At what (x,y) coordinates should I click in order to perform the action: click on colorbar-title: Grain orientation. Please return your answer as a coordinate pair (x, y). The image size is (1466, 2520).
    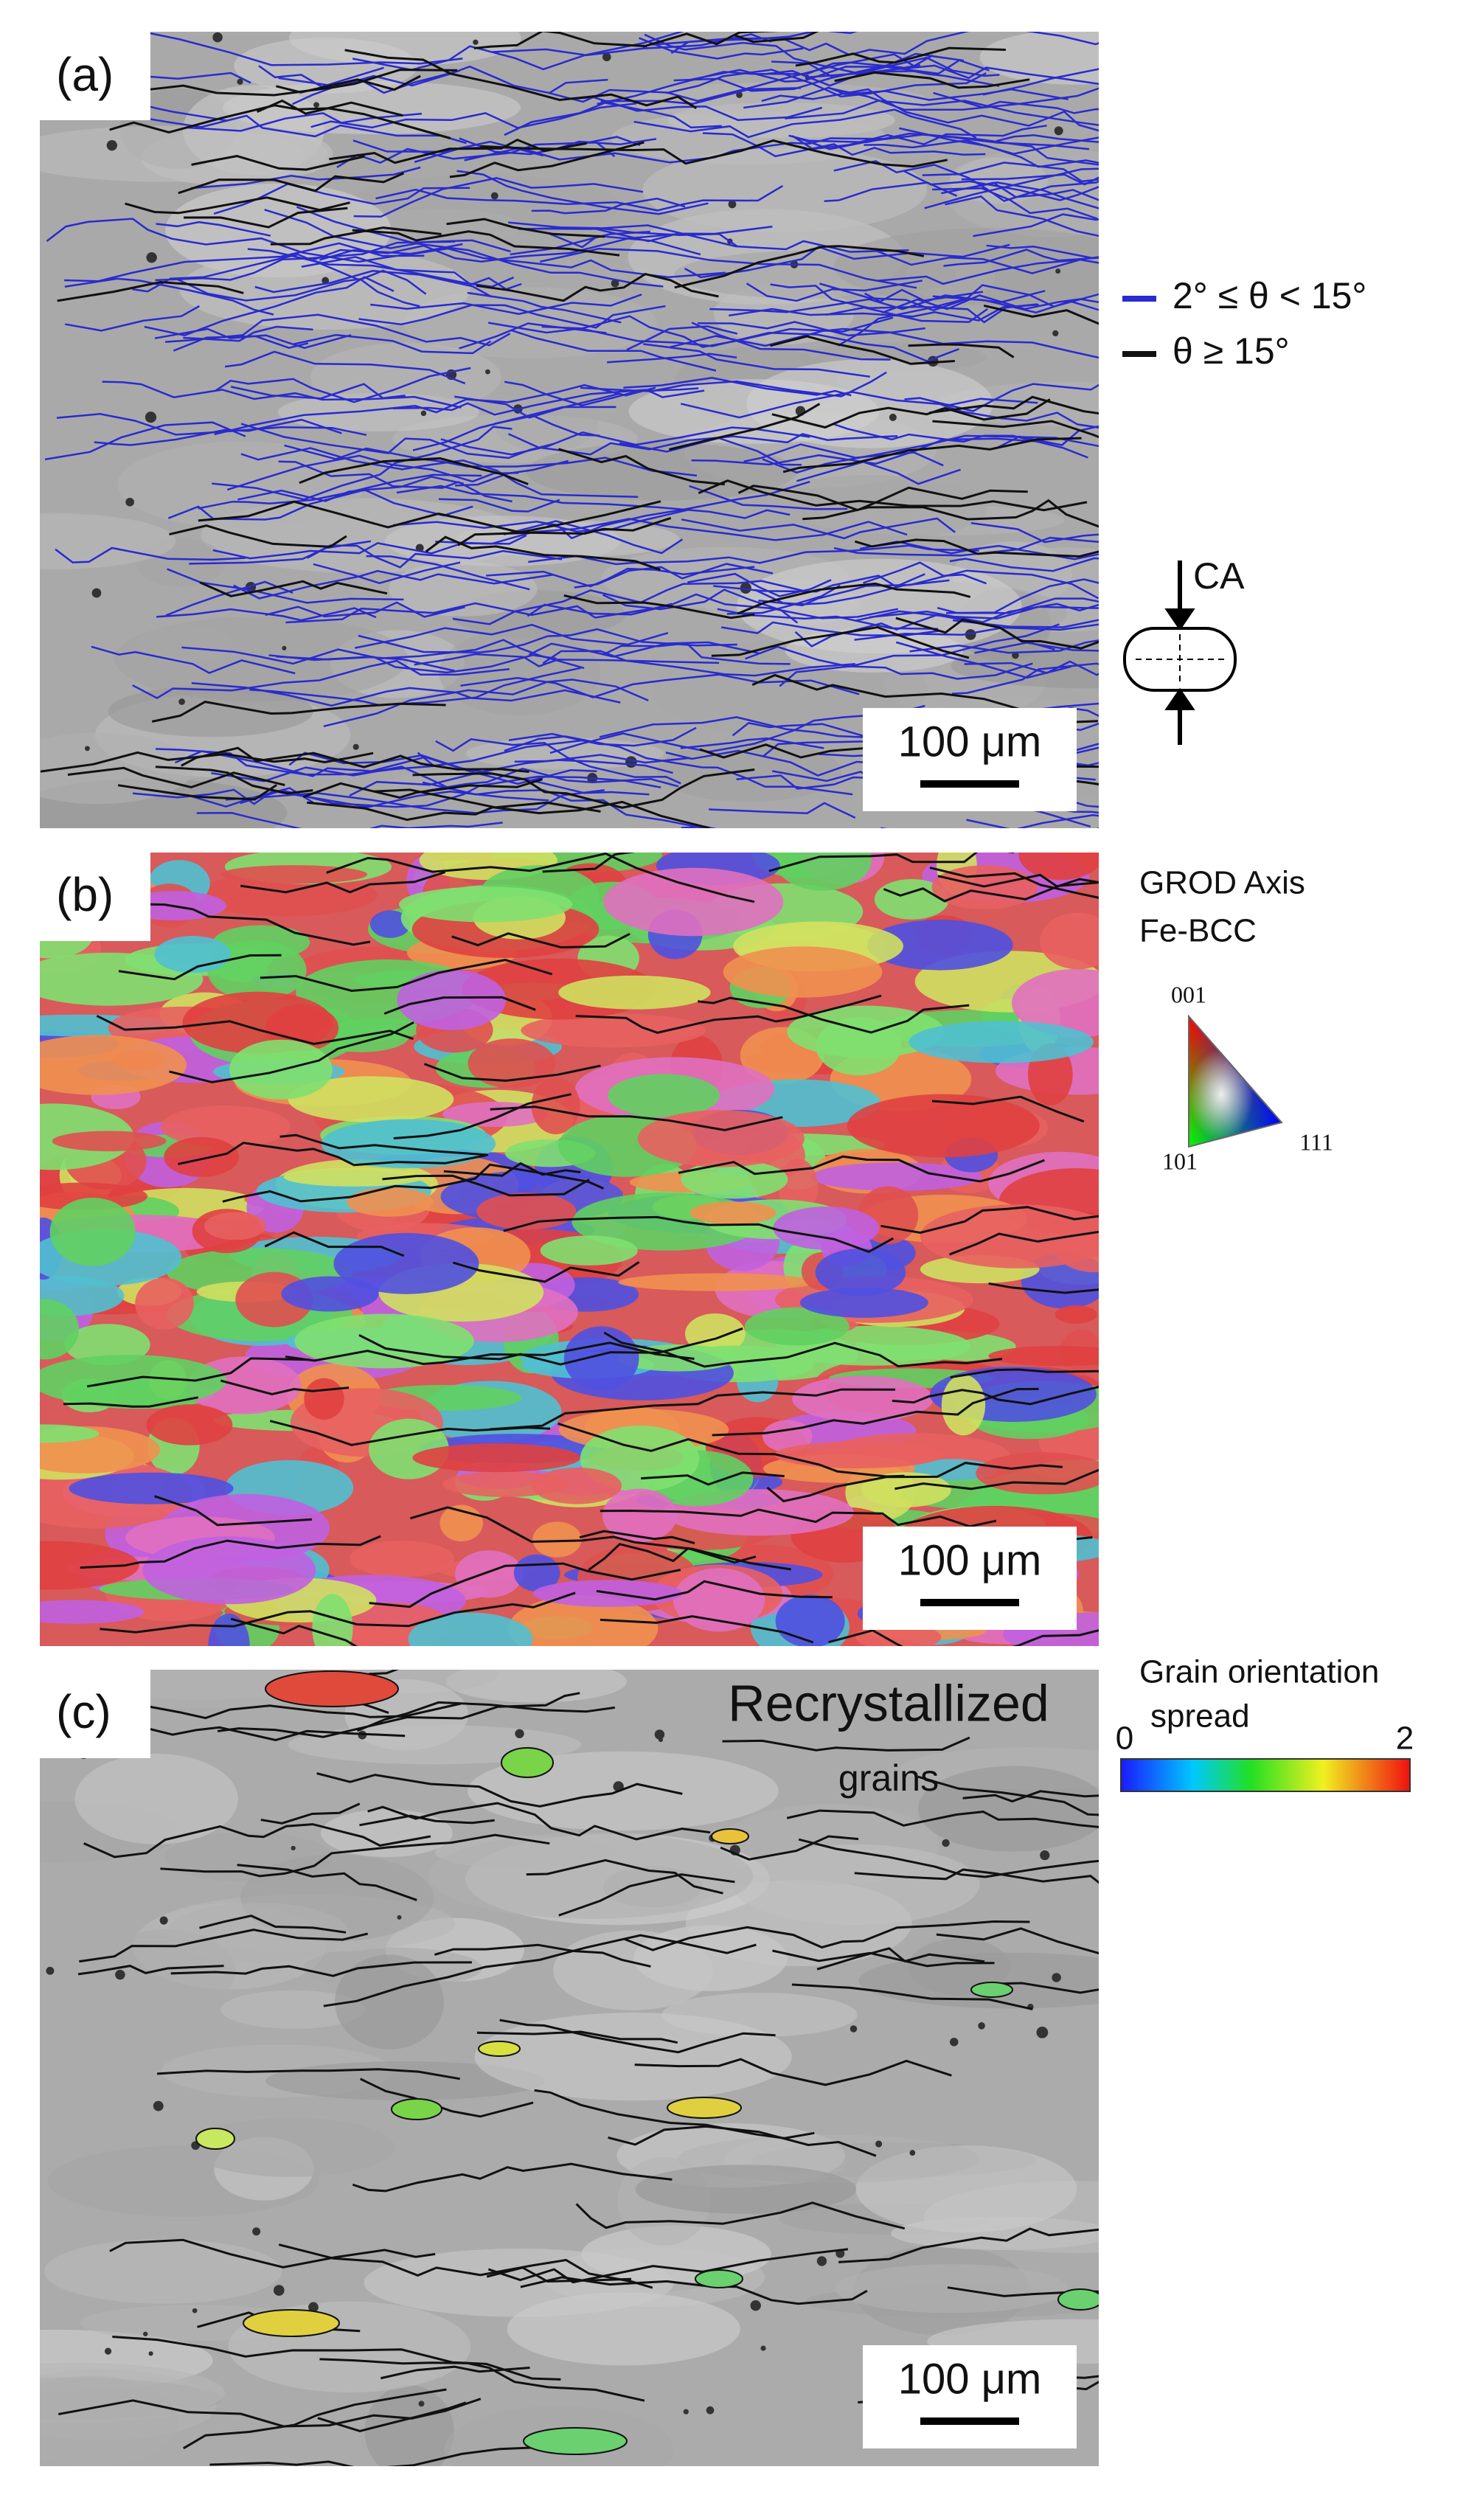
    Looking at the image, I should click on (1259, 1672).